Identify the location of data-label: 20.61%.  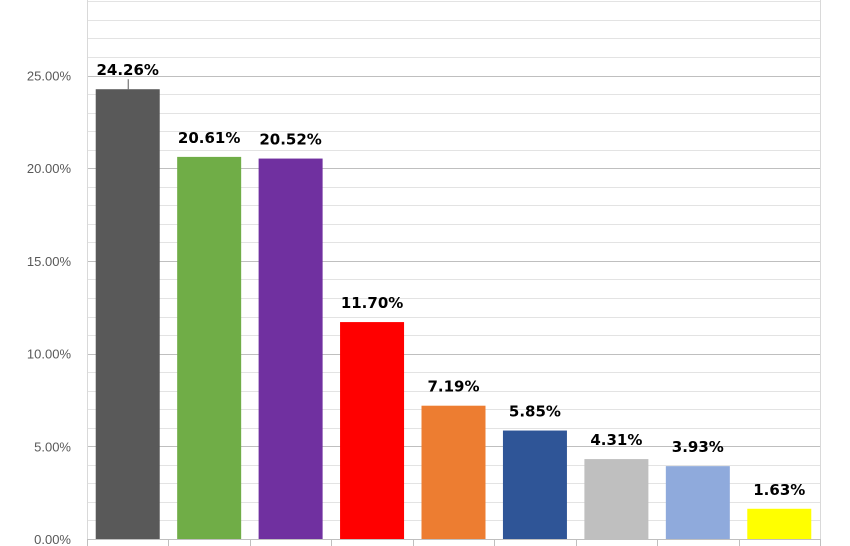
(209, 138).